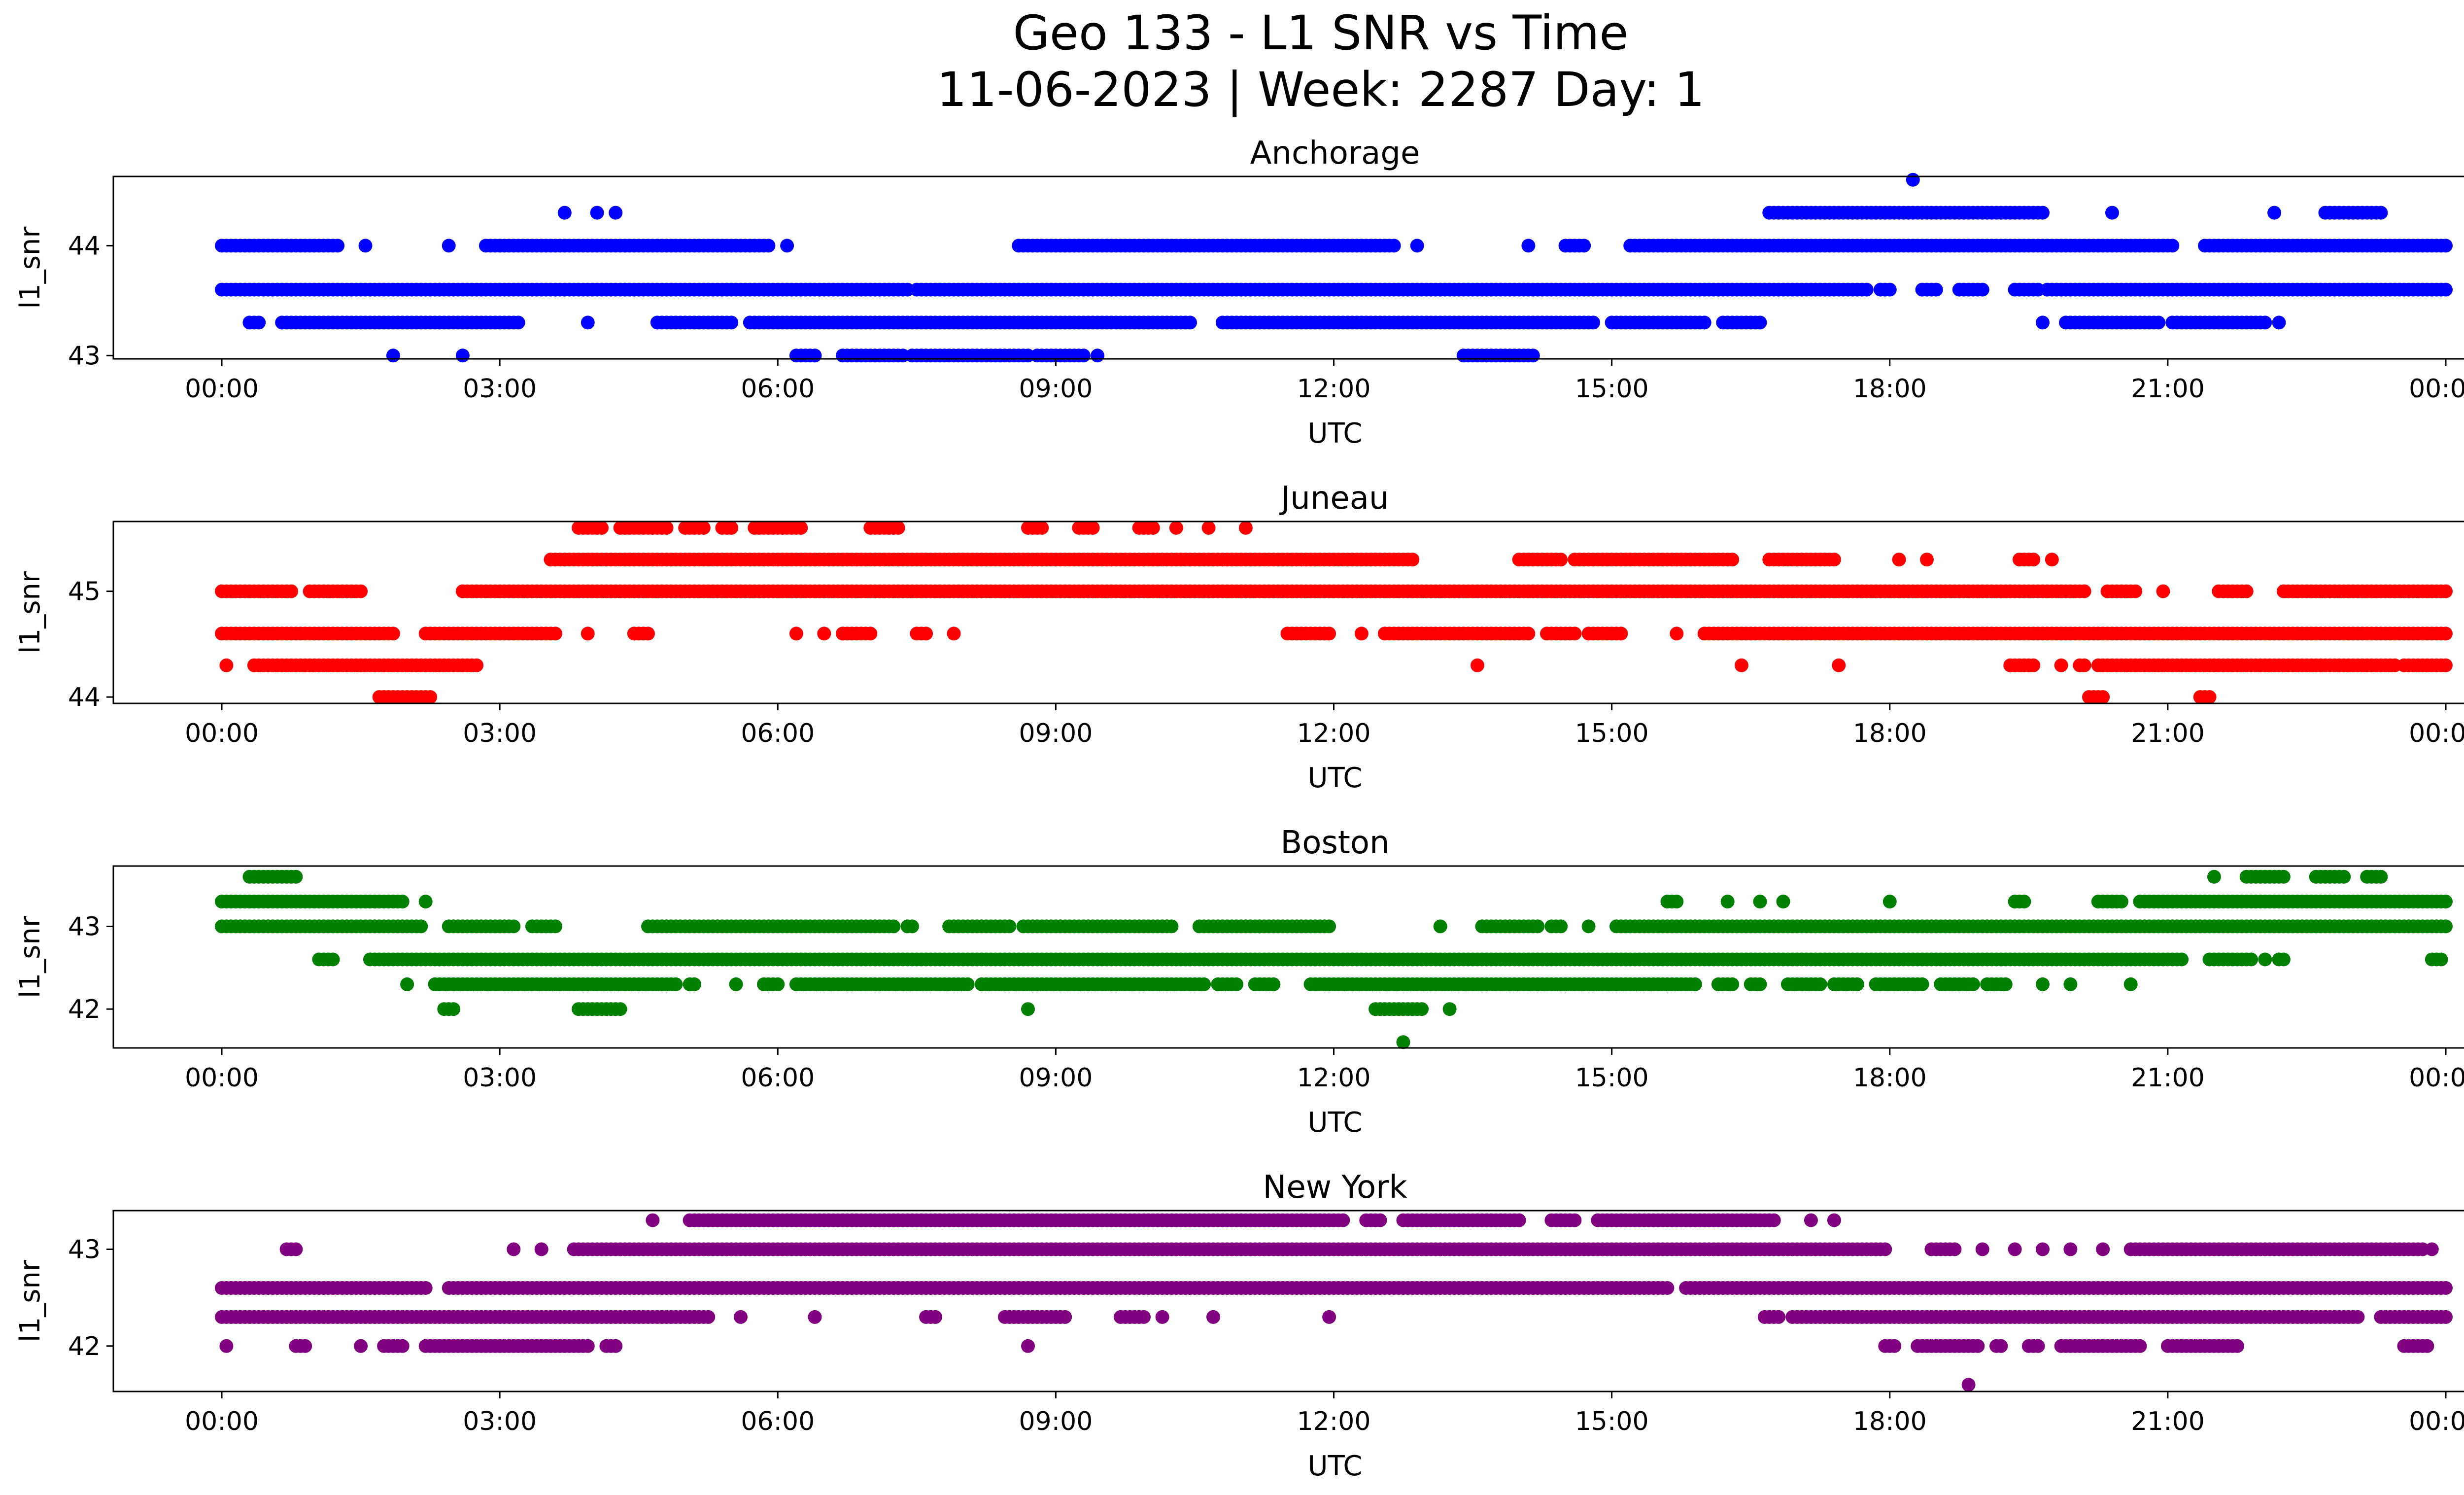 This screenshot has width=2464, height=1495. What do you see at coordinates (1334, 843) in the screenshot?
I see `panel-title: Boston` at bounding box center [1334, 843].